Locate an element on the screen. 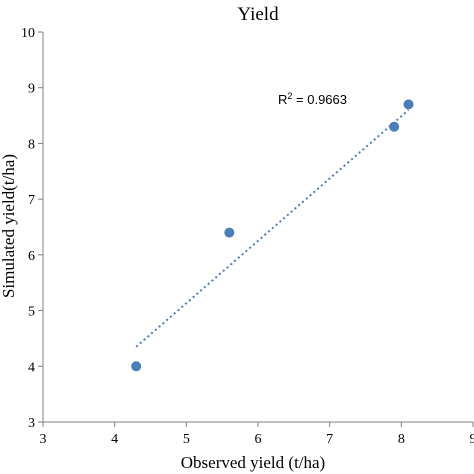  x-tick-label: 6 is located at coordinates (258, 439).